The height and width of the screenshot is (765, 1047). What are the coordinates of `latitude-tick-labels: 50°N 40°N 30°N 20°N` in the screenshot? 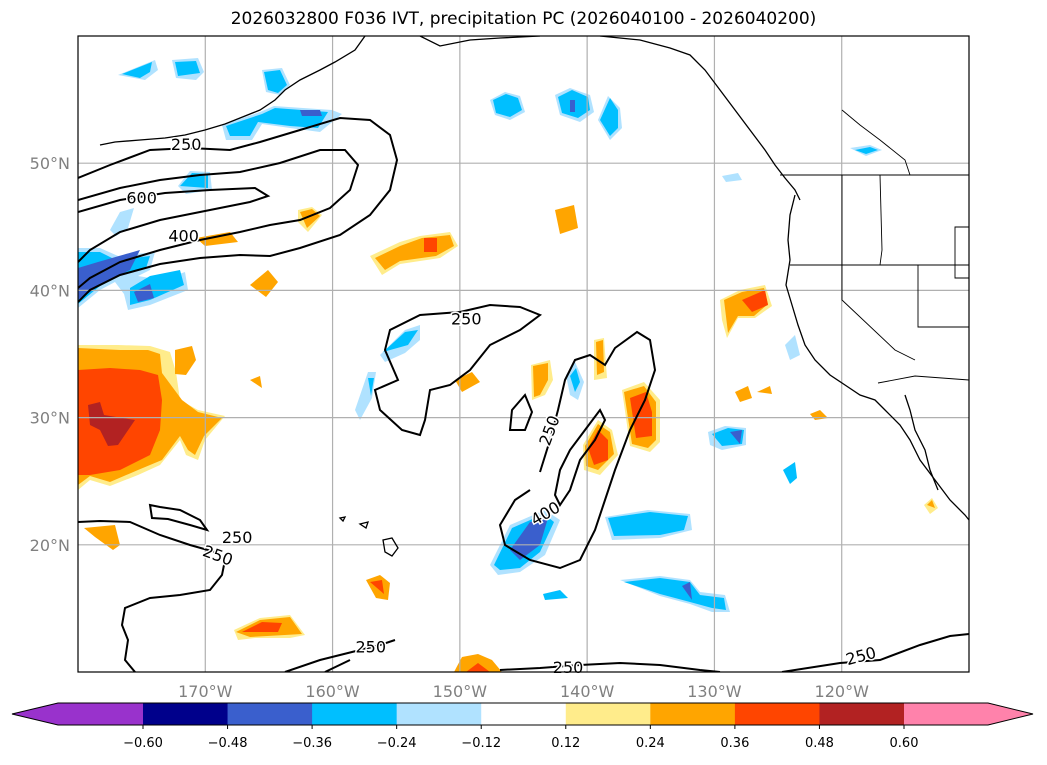 It's located at (50, 354).